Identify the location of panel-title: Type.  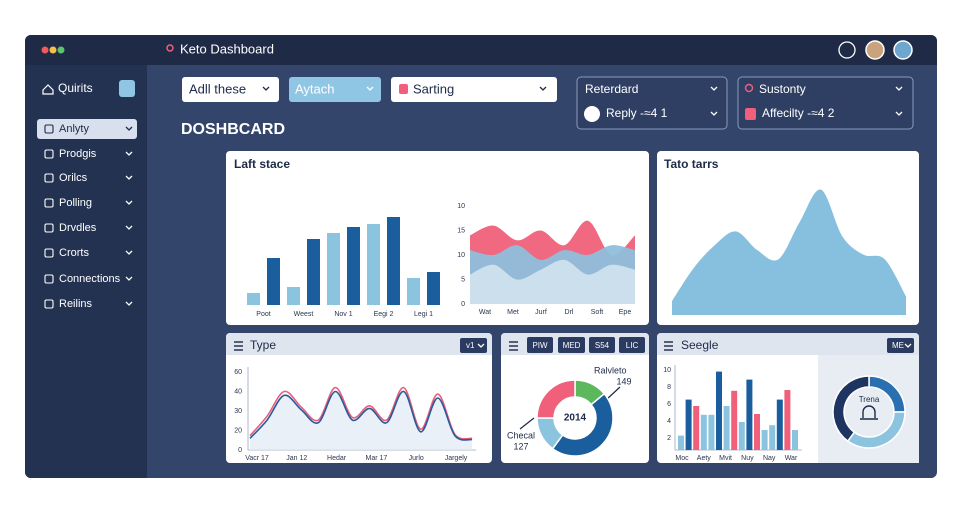
(263, 345).